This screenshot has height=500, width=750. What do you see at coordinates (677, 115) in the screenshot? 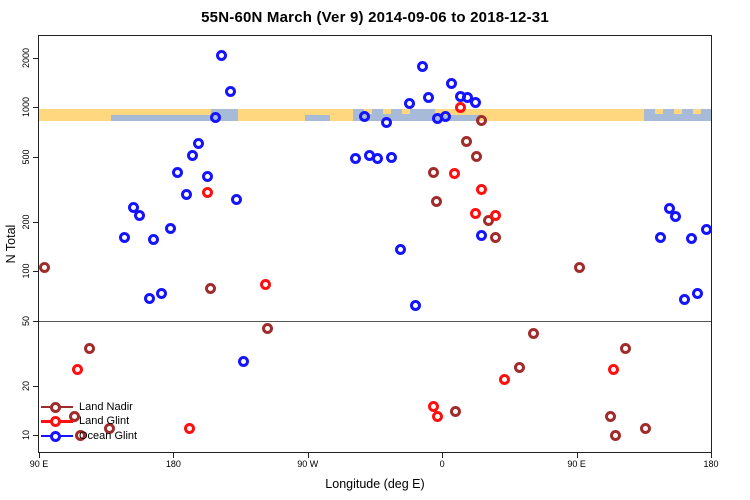
I see `map-band-segment-ocean_spots` at bounding box center [677, 115].